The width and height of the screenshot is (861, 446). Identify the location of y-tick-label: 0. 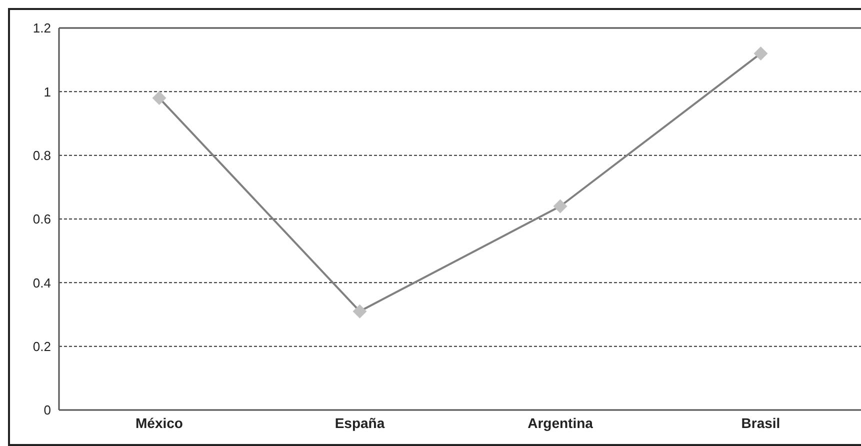
(47, 410).